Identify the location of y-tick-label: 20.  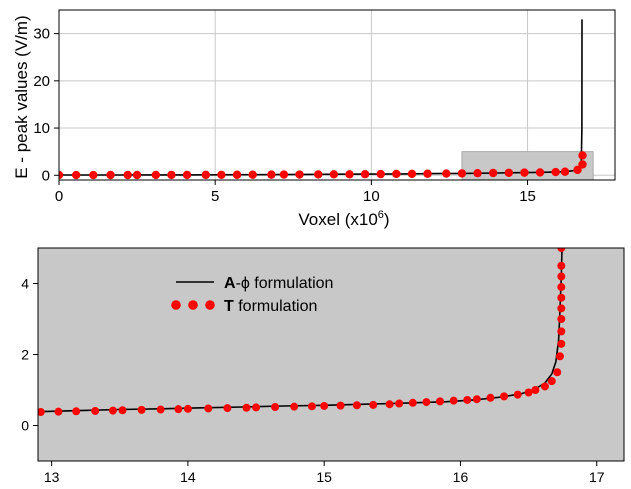
(41, 81).